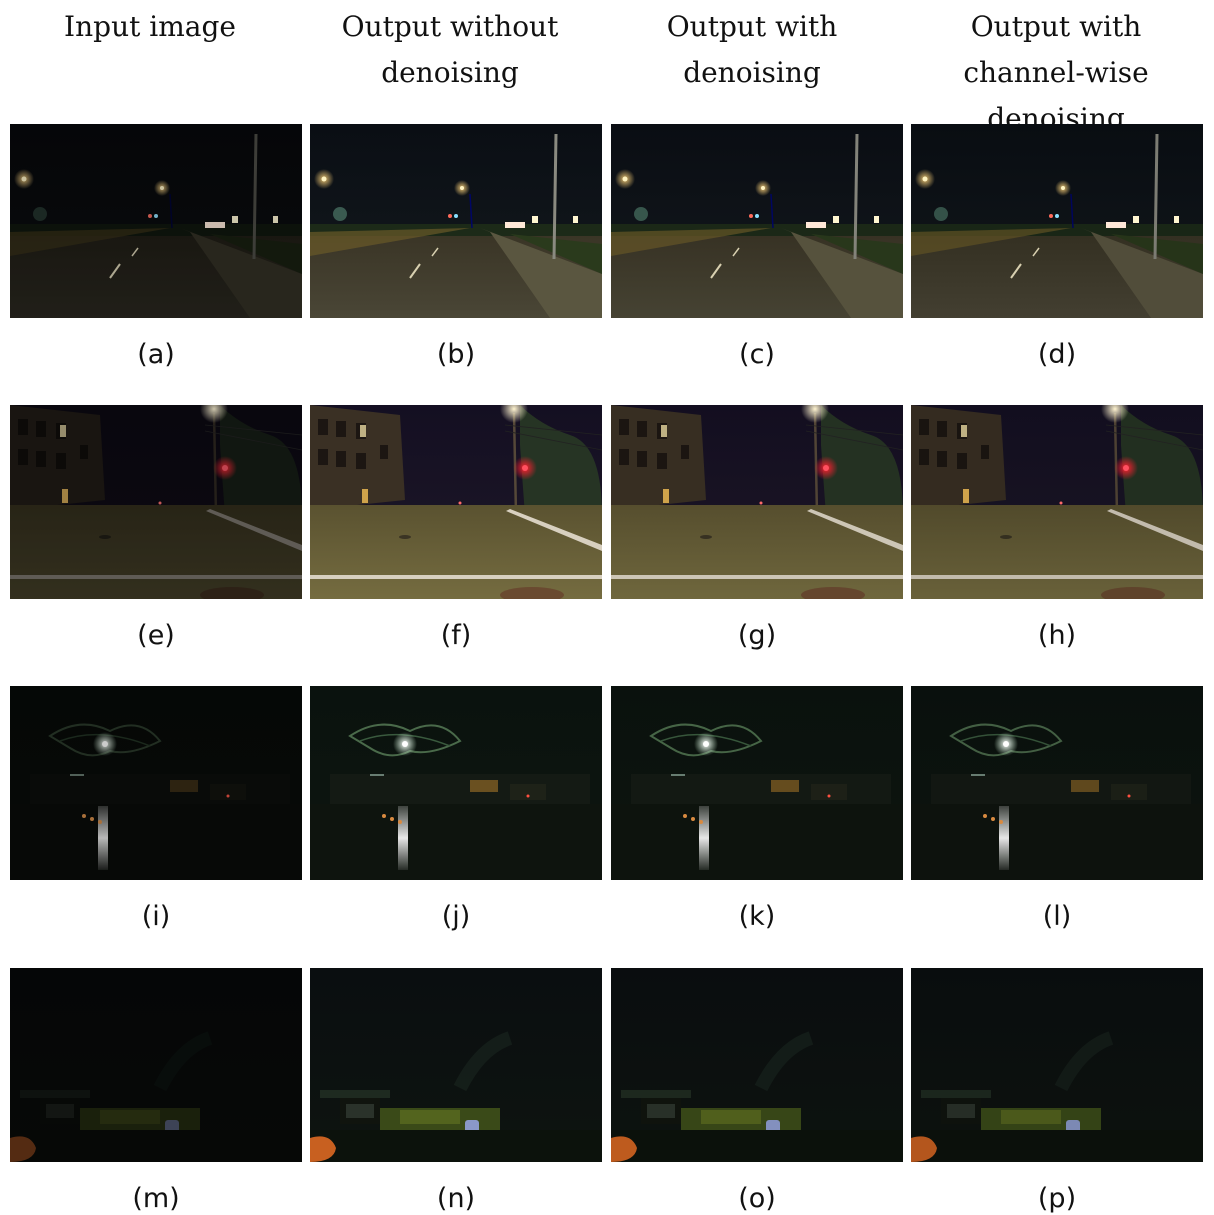 The image size is (1214, 1215). I want to click on column-heading-channel-wise-denoising: Output with channel-wise denoising, so click(1056, 73).